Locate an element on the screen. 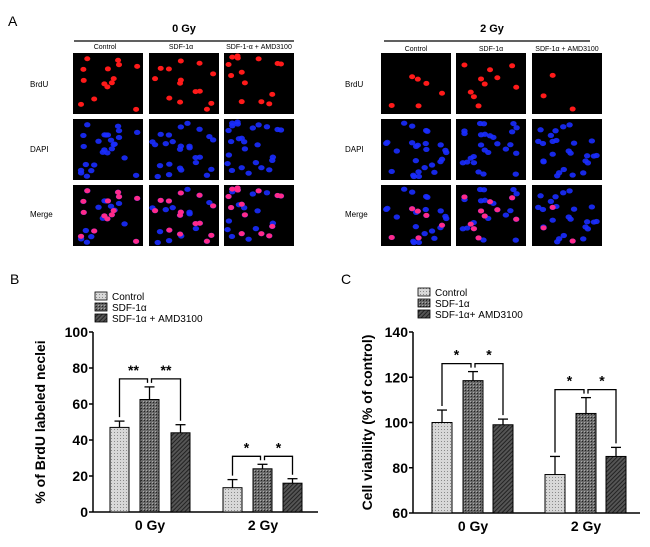 This screenshot has width=650, height=547. group-title-0gy: 0 Gy is located at coordinates (184, 29).